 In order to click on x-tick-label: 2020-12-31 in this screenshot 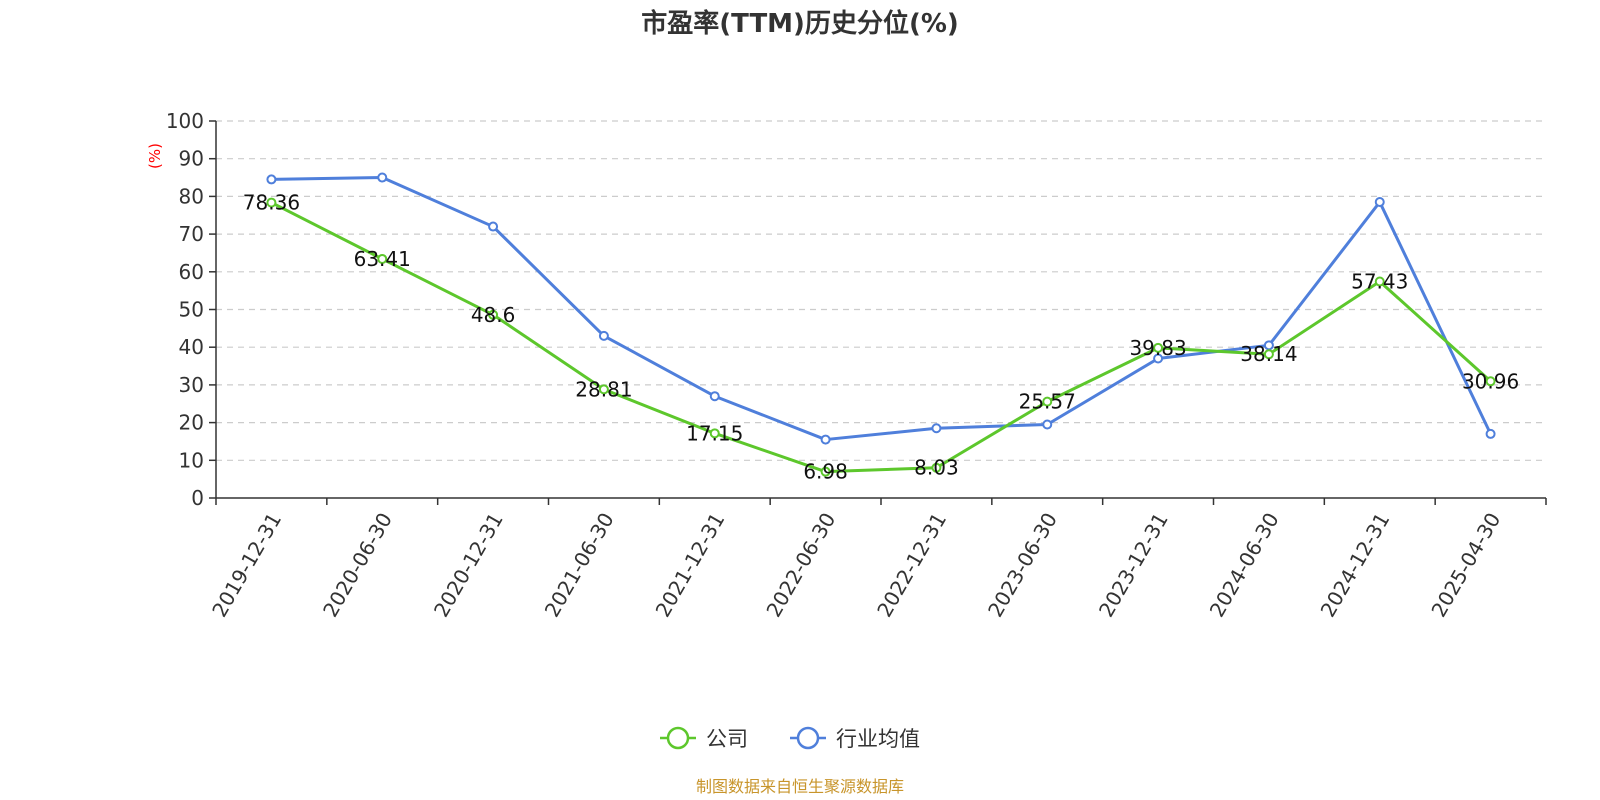, I will do `click(468, 565)`.